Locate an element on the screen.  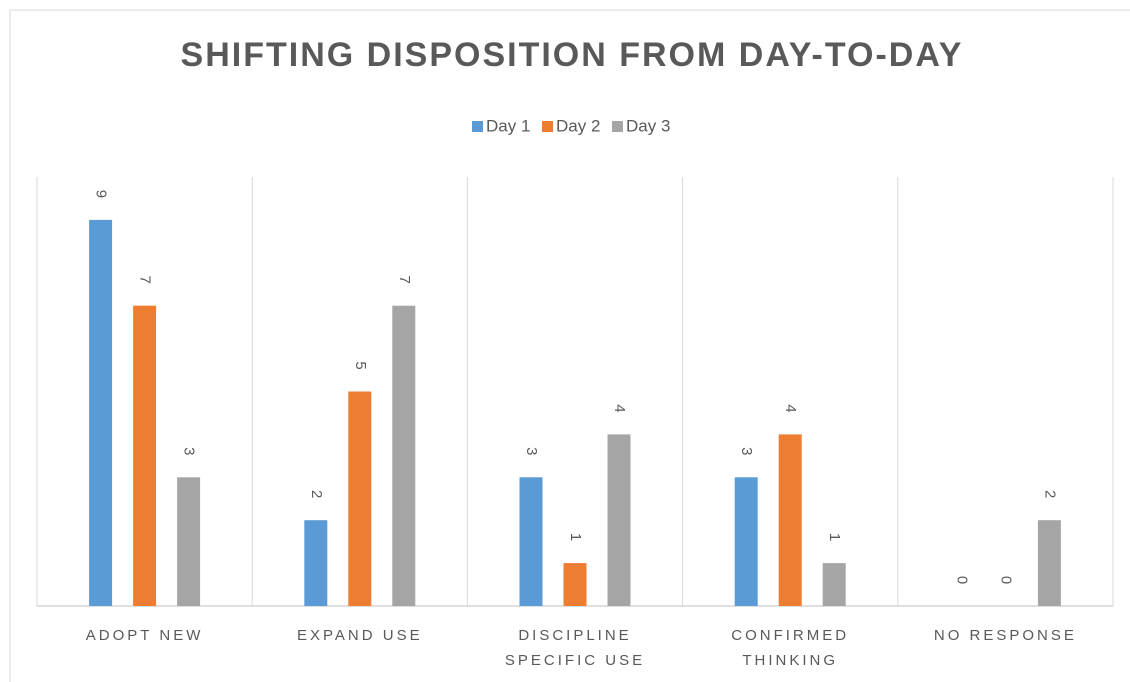
chart-title: SHIFTING DISPOSITION FROM DAY-TO-DAY is located at coordinates (572, 55).